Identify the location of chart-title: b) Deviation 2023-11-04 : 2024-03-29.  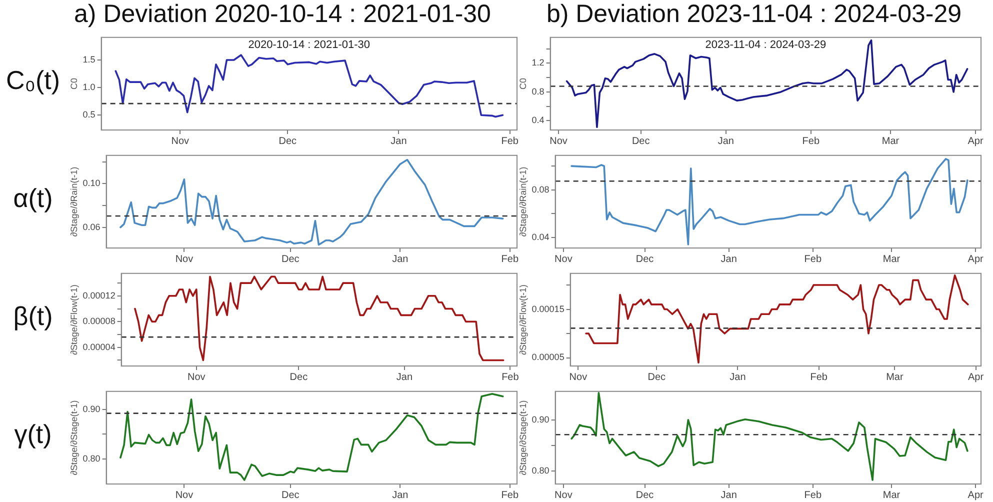
(754, 14).